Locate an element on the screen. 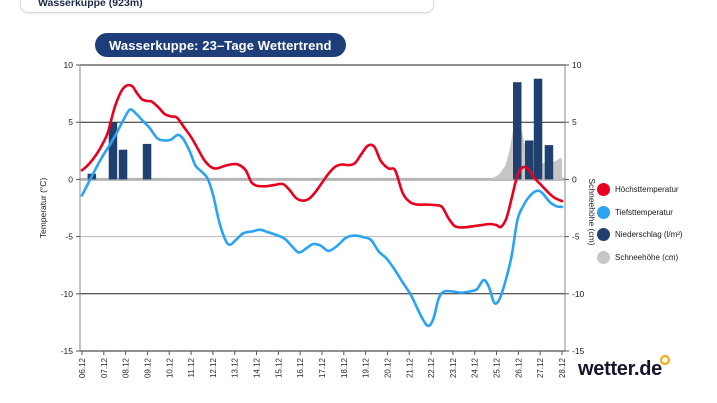 Image resolution: width=717 pixels, height=403 pixels. left-axis-tick-label: 10 is located at coordinates (69, 65).